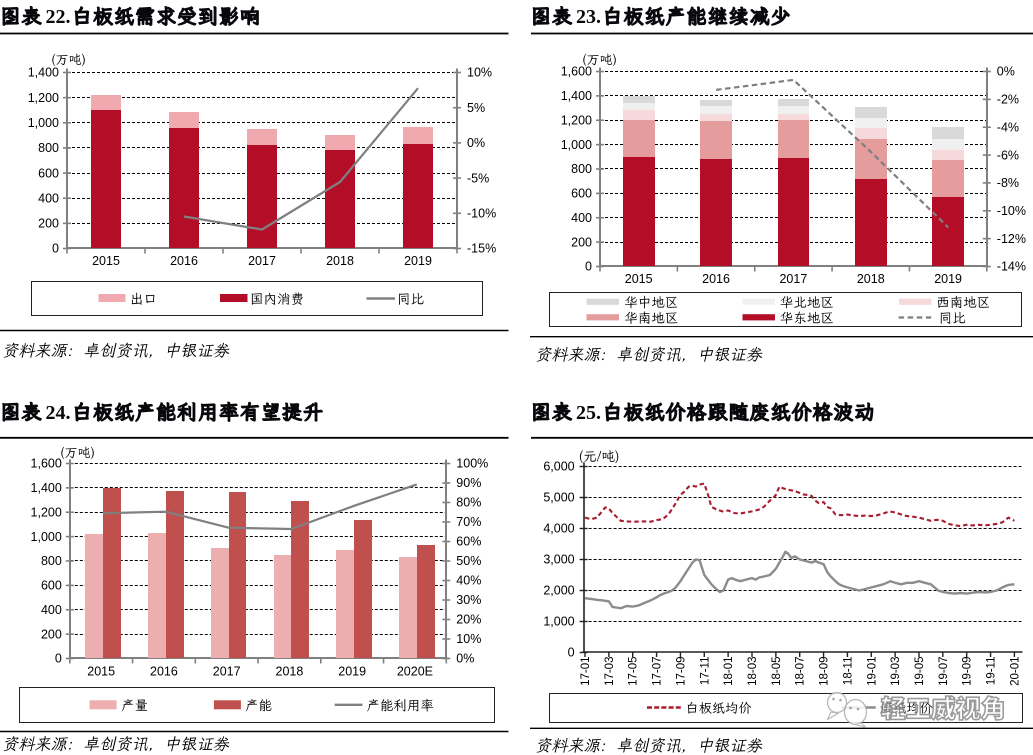 The image size is (1033, 755). I want to click on svg-text: -15%, so click(481, 249).